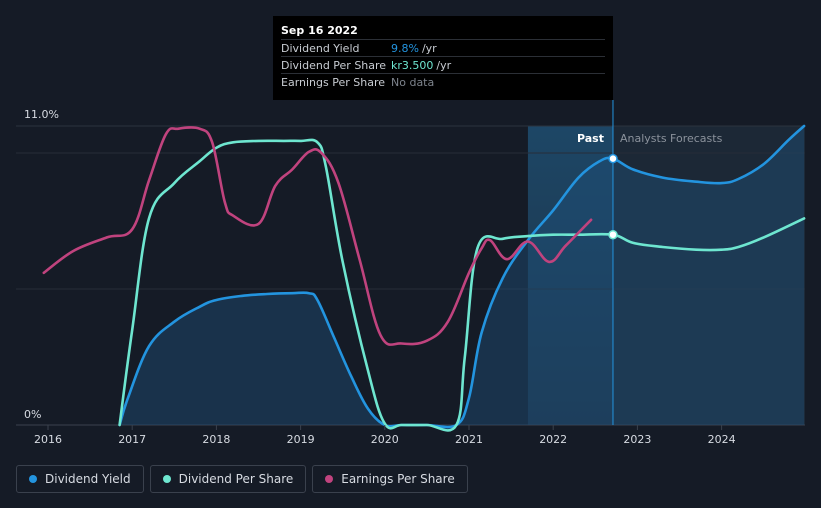  I want to click on highlight-markers, so click(613, 196).